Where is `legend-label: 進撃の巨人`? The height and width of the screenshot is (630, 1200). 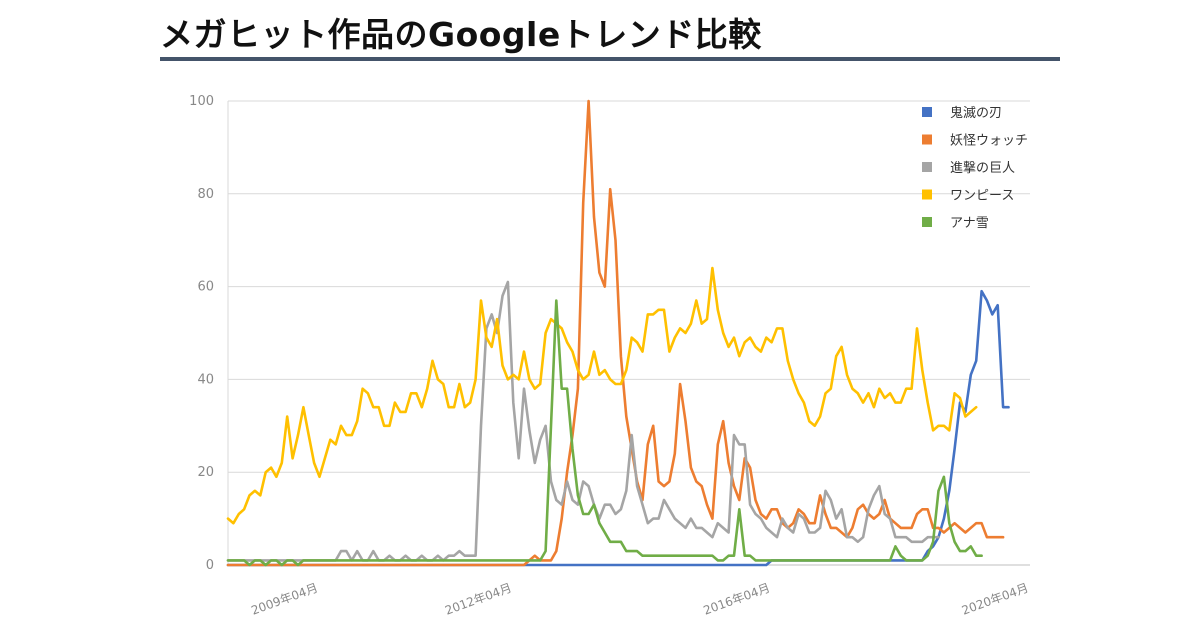 legend-label: 進撃の巨人 is located at coordinates (982, 168).